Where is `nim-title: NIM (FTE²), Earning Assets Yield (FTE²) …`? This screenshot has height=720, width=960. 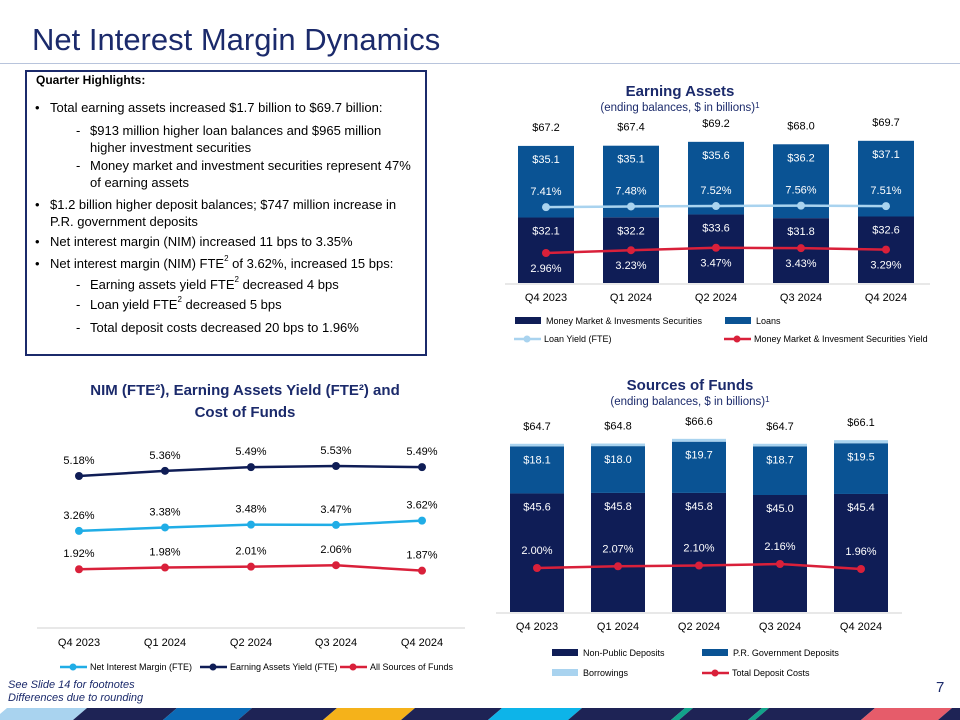
nim-title: NIM (FTE²), Earning Assets Yield (FTE²) … is located at coordinates (245, 402).